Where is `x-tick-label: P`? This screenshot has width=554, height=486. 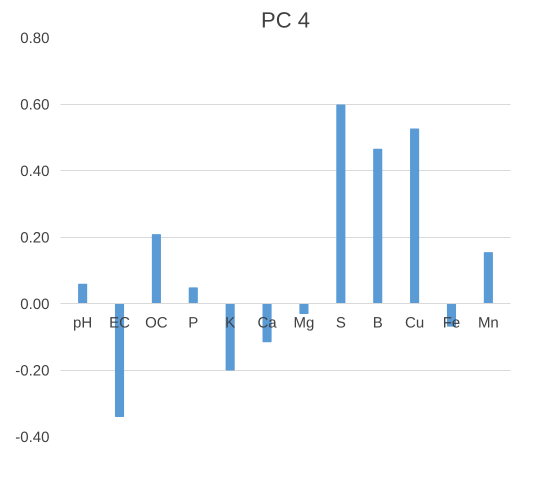 x-tick-label: P is located at coordinates (193, 323).